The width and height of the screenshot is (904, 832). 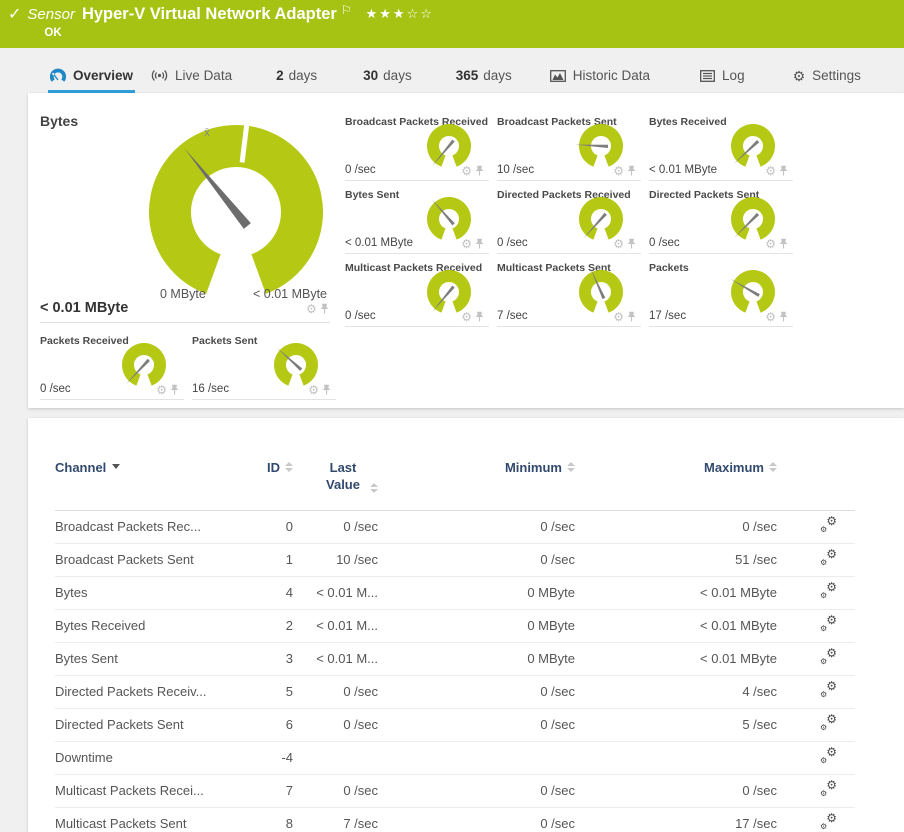 I want to click on tab-live-data: Live Data, so click(x=191, y=77).